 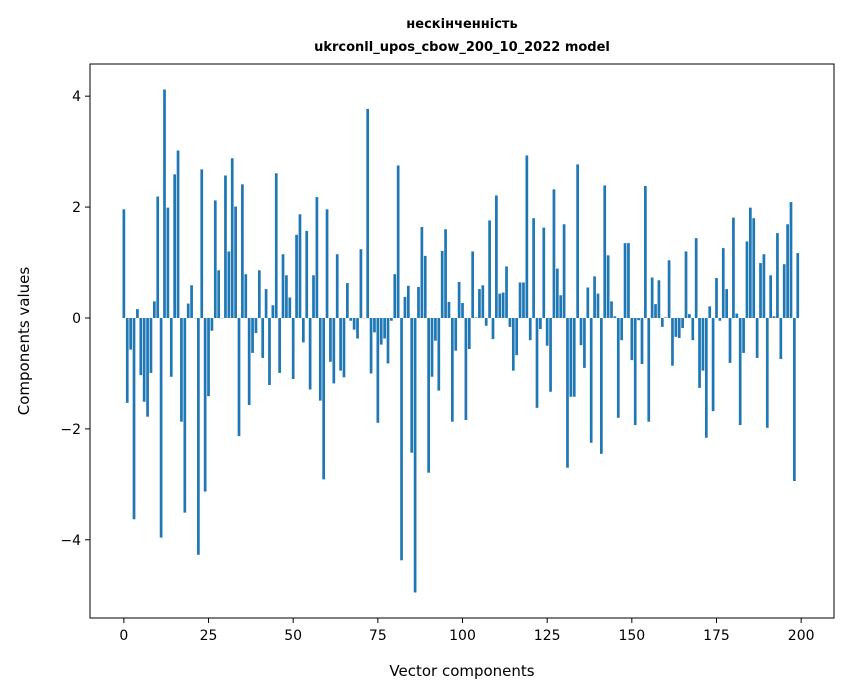 What do you see at coordinates (293, 636) in the screenshot?
I see `x-tick-label: 50` at bounding box center [293, 636].